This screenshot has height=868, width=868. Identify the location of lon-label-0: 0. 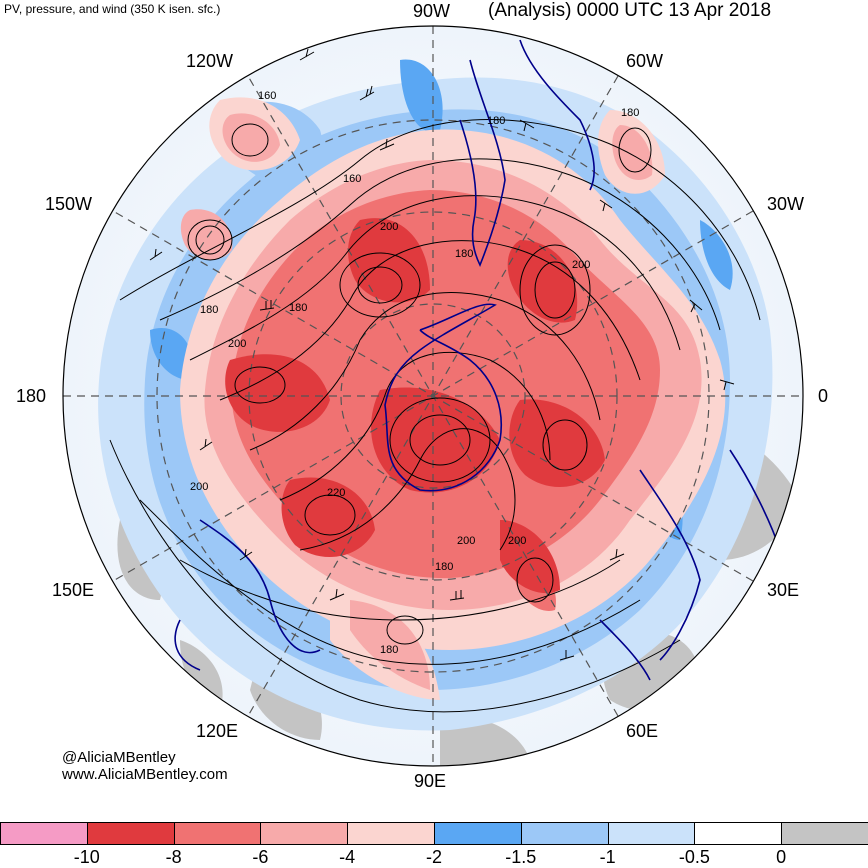
(823, 396).